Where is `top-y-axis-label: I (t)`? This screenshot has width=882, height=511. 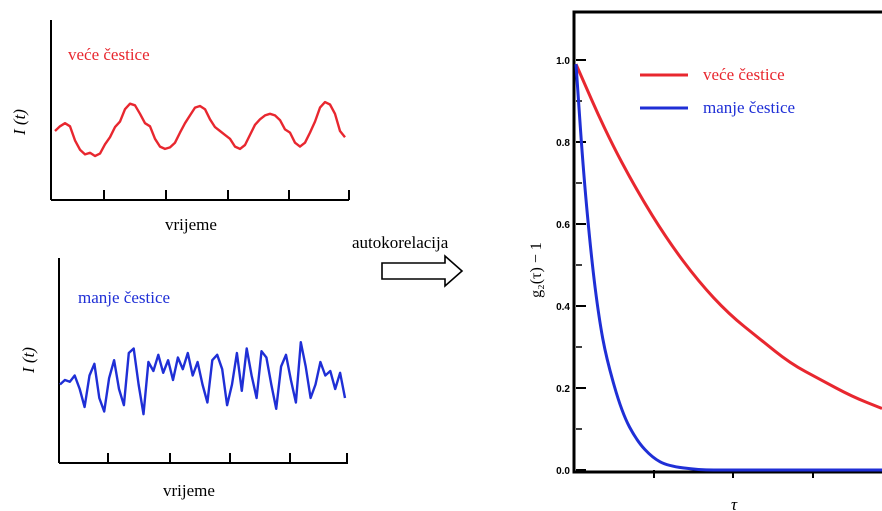 top-y-axis-label: I (t) is located at coordinates (19, 122).